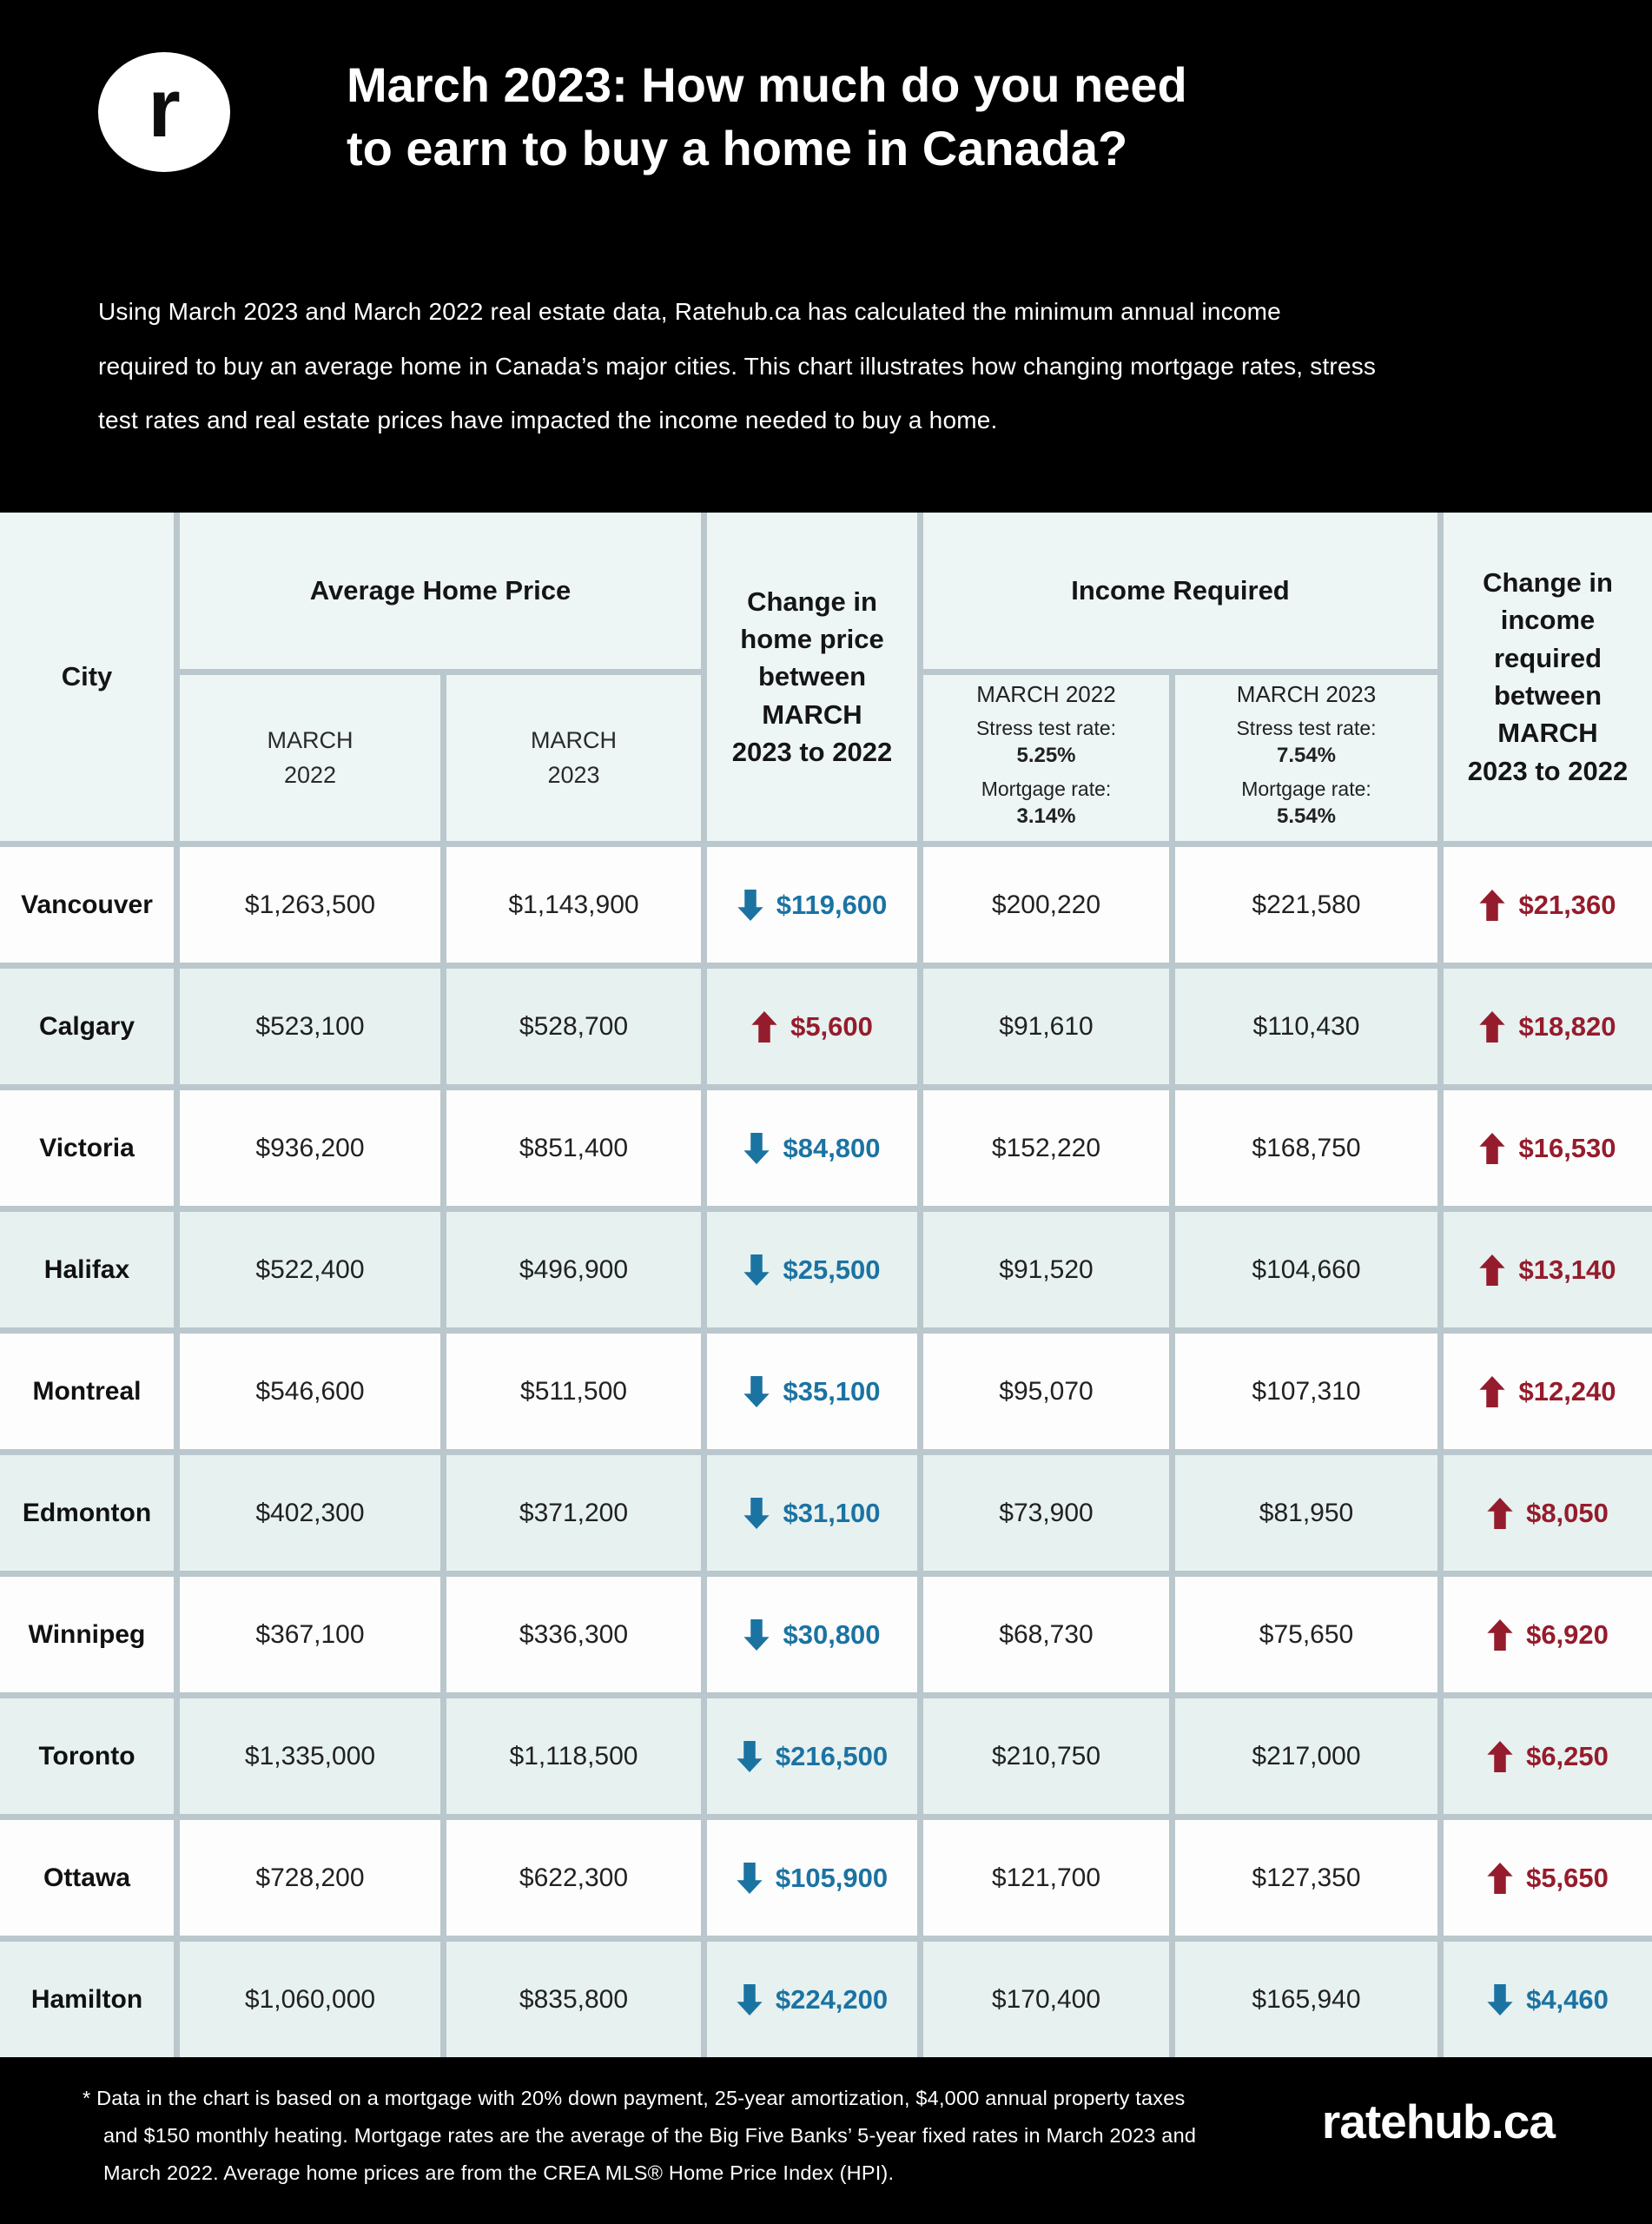  Describe the element at coordinates (832, 1512) in the screenshot. I see `price-change-value: $31,100` at that location.